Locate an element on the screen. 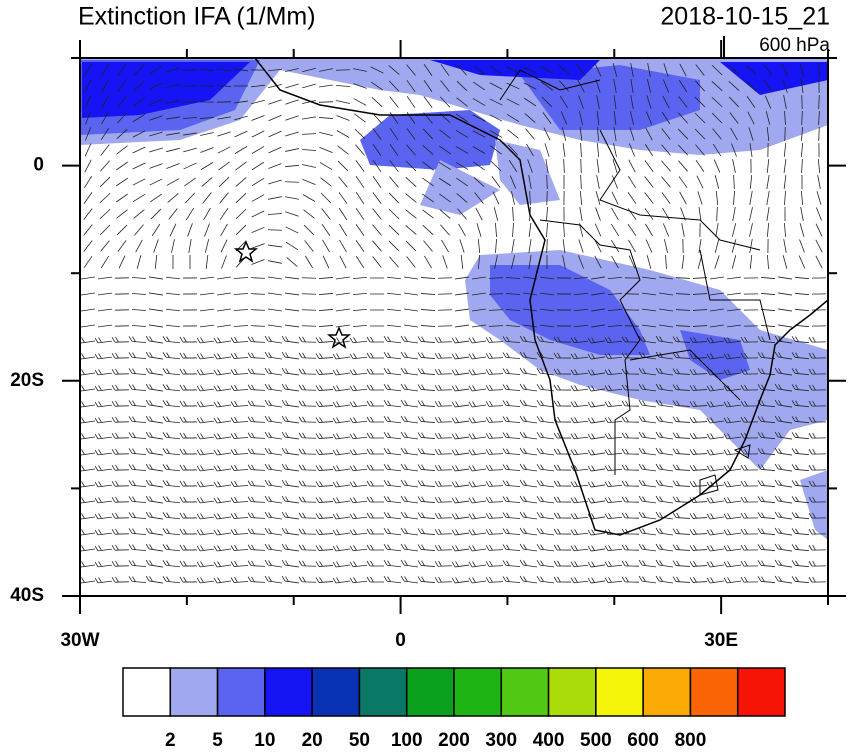 This screenshot has width=850, height=755. colorbar-label: 500 is located at coordinates (596, 740).